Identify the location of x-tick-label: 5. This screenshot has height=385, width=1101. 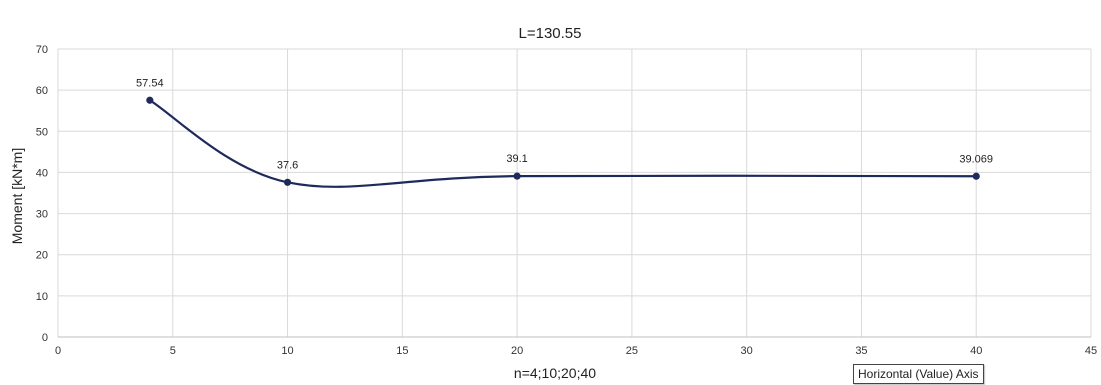
(173, 351).